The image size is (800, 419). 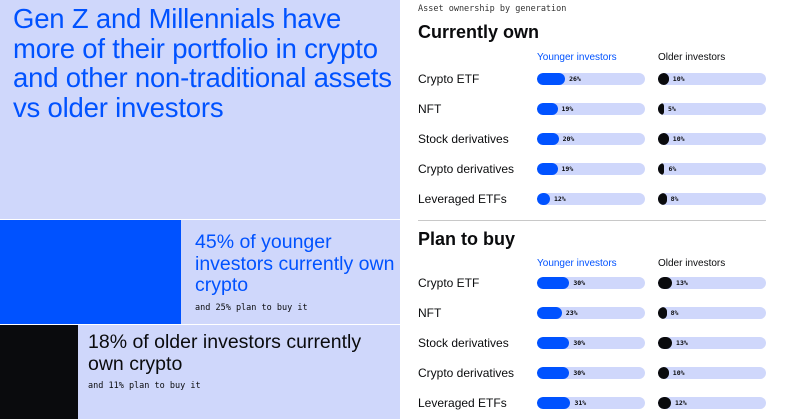 I want to click on younger-swatch, so click(x=90, y=272).